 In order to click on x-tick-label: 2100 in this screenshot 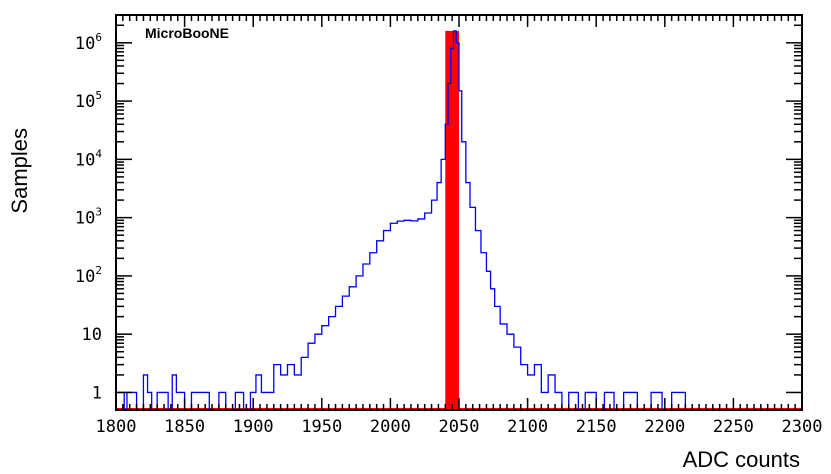, I will do `click(527, 427)`.